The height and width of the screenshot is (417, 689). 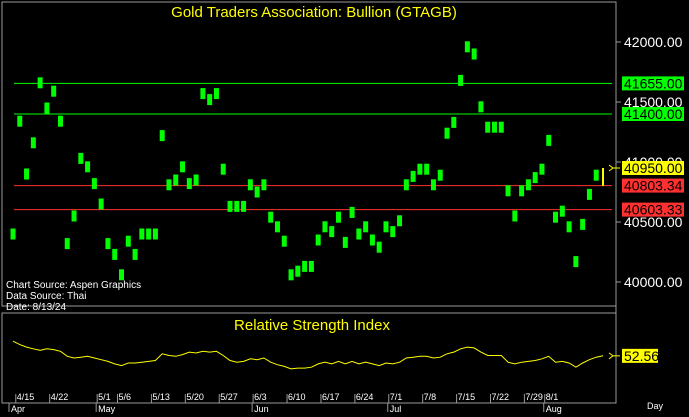 I want to click on price-bar-4/18, so click(x=40, y=83).